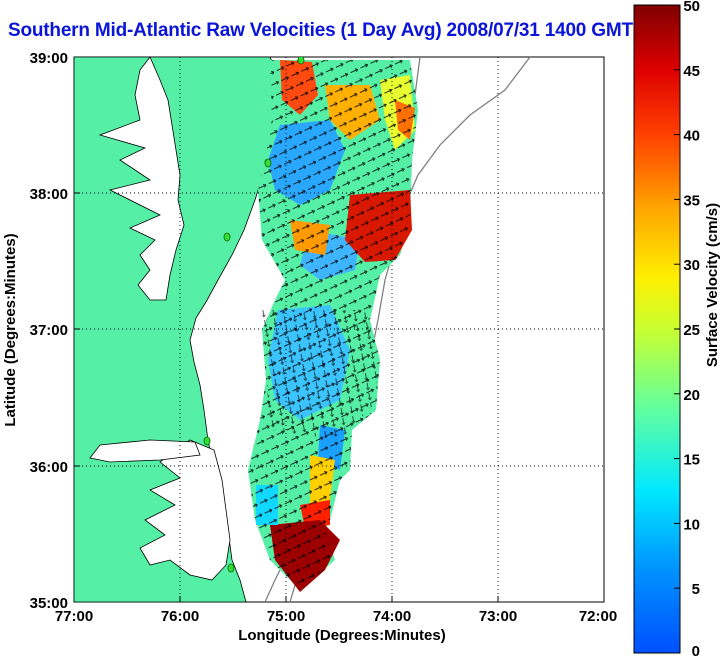  Describe the element at coordinates (10, 329) in the screenshot. I see `y-axis-label: Latitude (Degrees:Minutes)` at that location.